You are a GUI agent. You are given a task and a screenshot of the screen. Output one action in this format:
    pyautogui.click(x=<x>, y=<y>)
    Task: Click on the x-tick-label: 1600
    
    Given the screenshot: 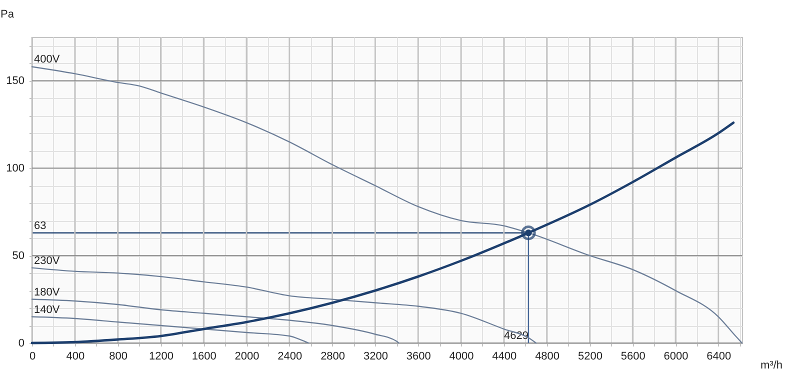 What is the action you would take?
    pyautogui.click(x=204, y=356)
    